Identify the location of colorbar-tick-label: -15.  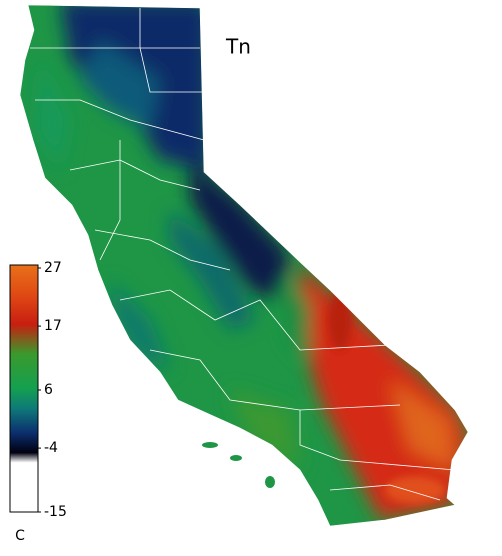
(55, 512).